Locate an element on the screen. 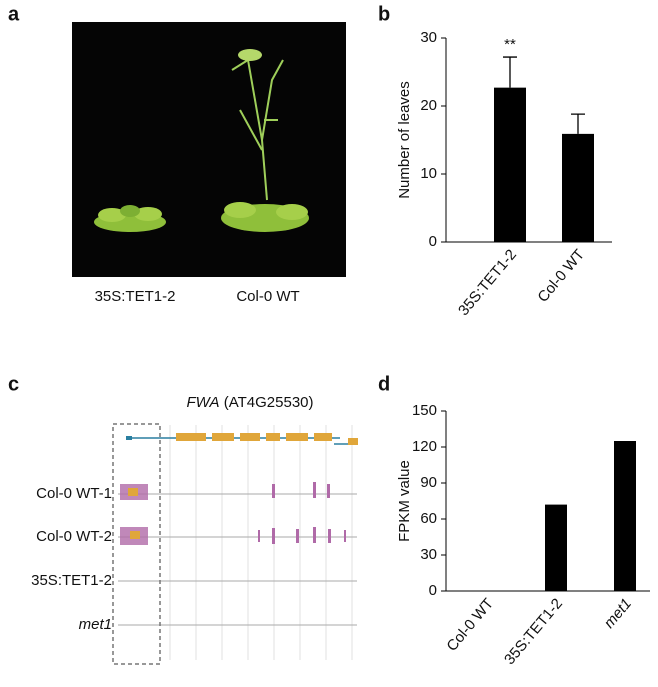 This screenshot has width=658, height=687. track-label: Col-0 WT-2 is located at coordinates (74, 536).